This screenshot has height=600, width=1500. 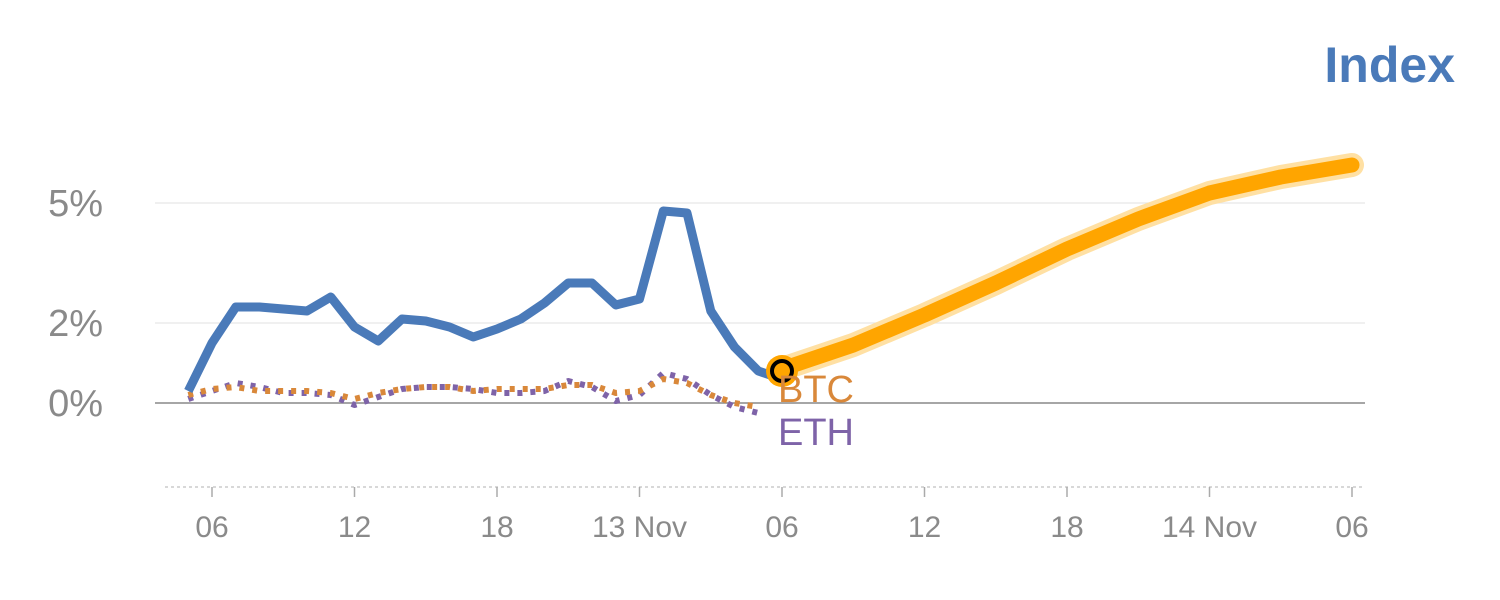 What do you see at coordinates (816, 433) in the screenshot?
I see `series-label-eth: ETH` at bounding box center [816, 433].